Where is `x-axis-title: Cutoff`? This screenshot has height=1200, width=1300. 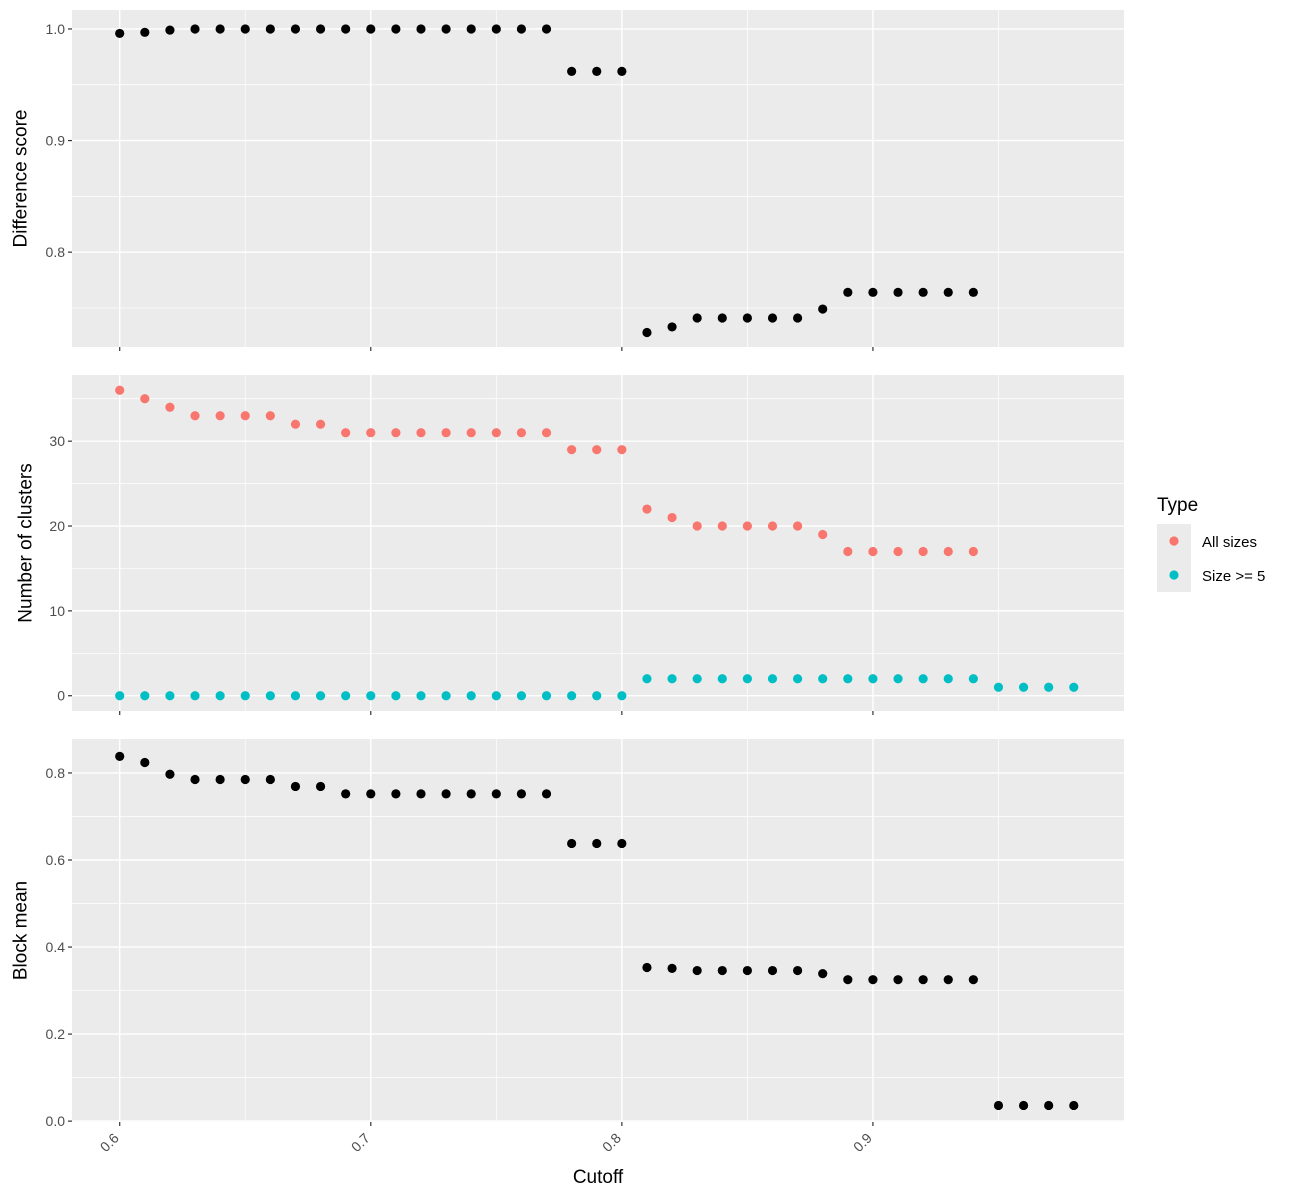
x-axis-title: Cutoff is located at coordinates (598, 1177).